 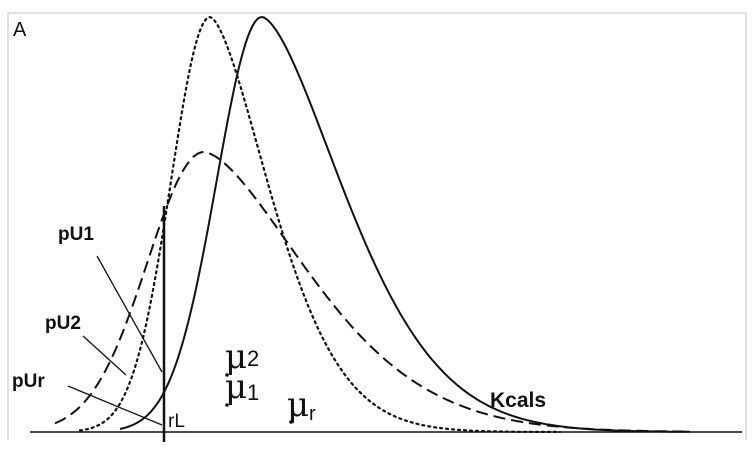 I want to click on mu-2-symbol: μ, so click(x=236, y=357).